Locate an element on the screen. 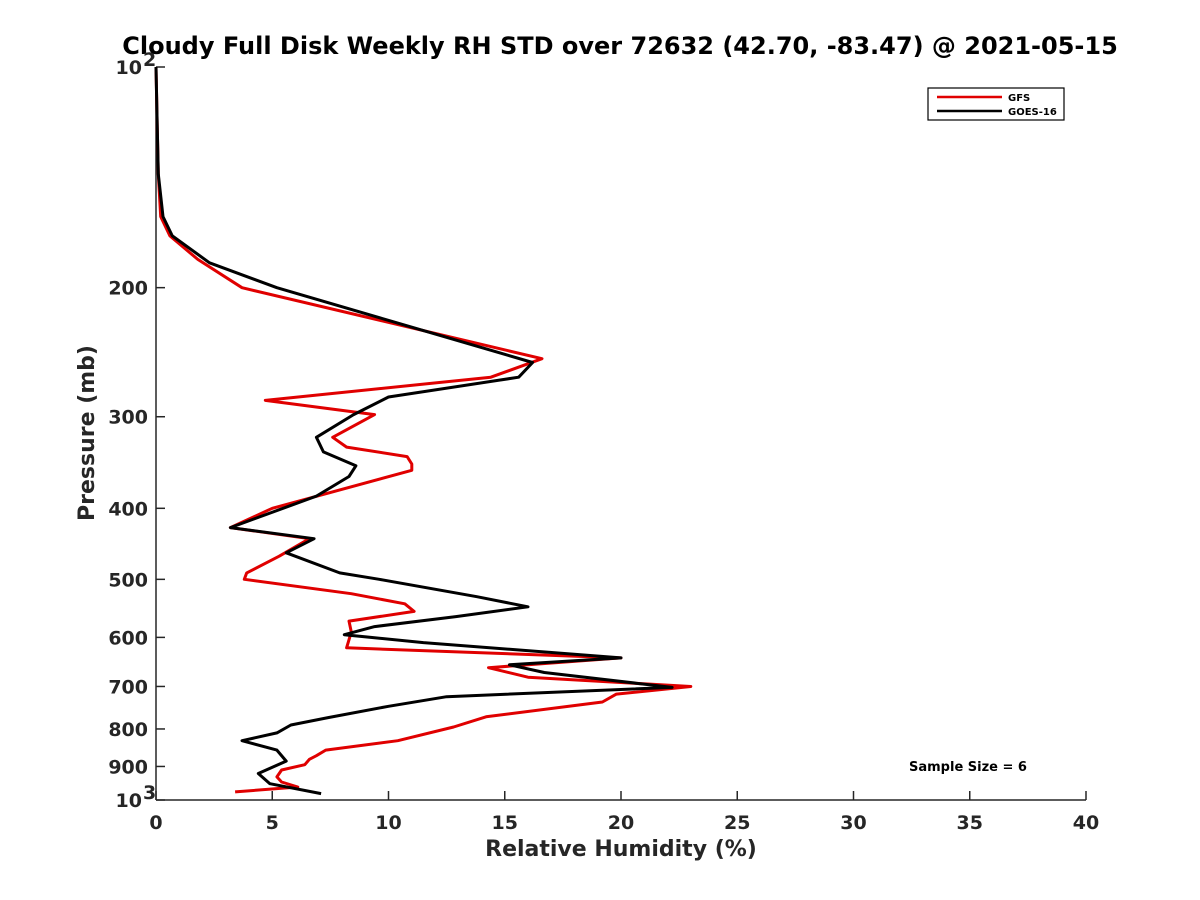 The height and width of the screenshot is (900, 1200). x-tick-label: 0 is located at coordinates (155, 823).